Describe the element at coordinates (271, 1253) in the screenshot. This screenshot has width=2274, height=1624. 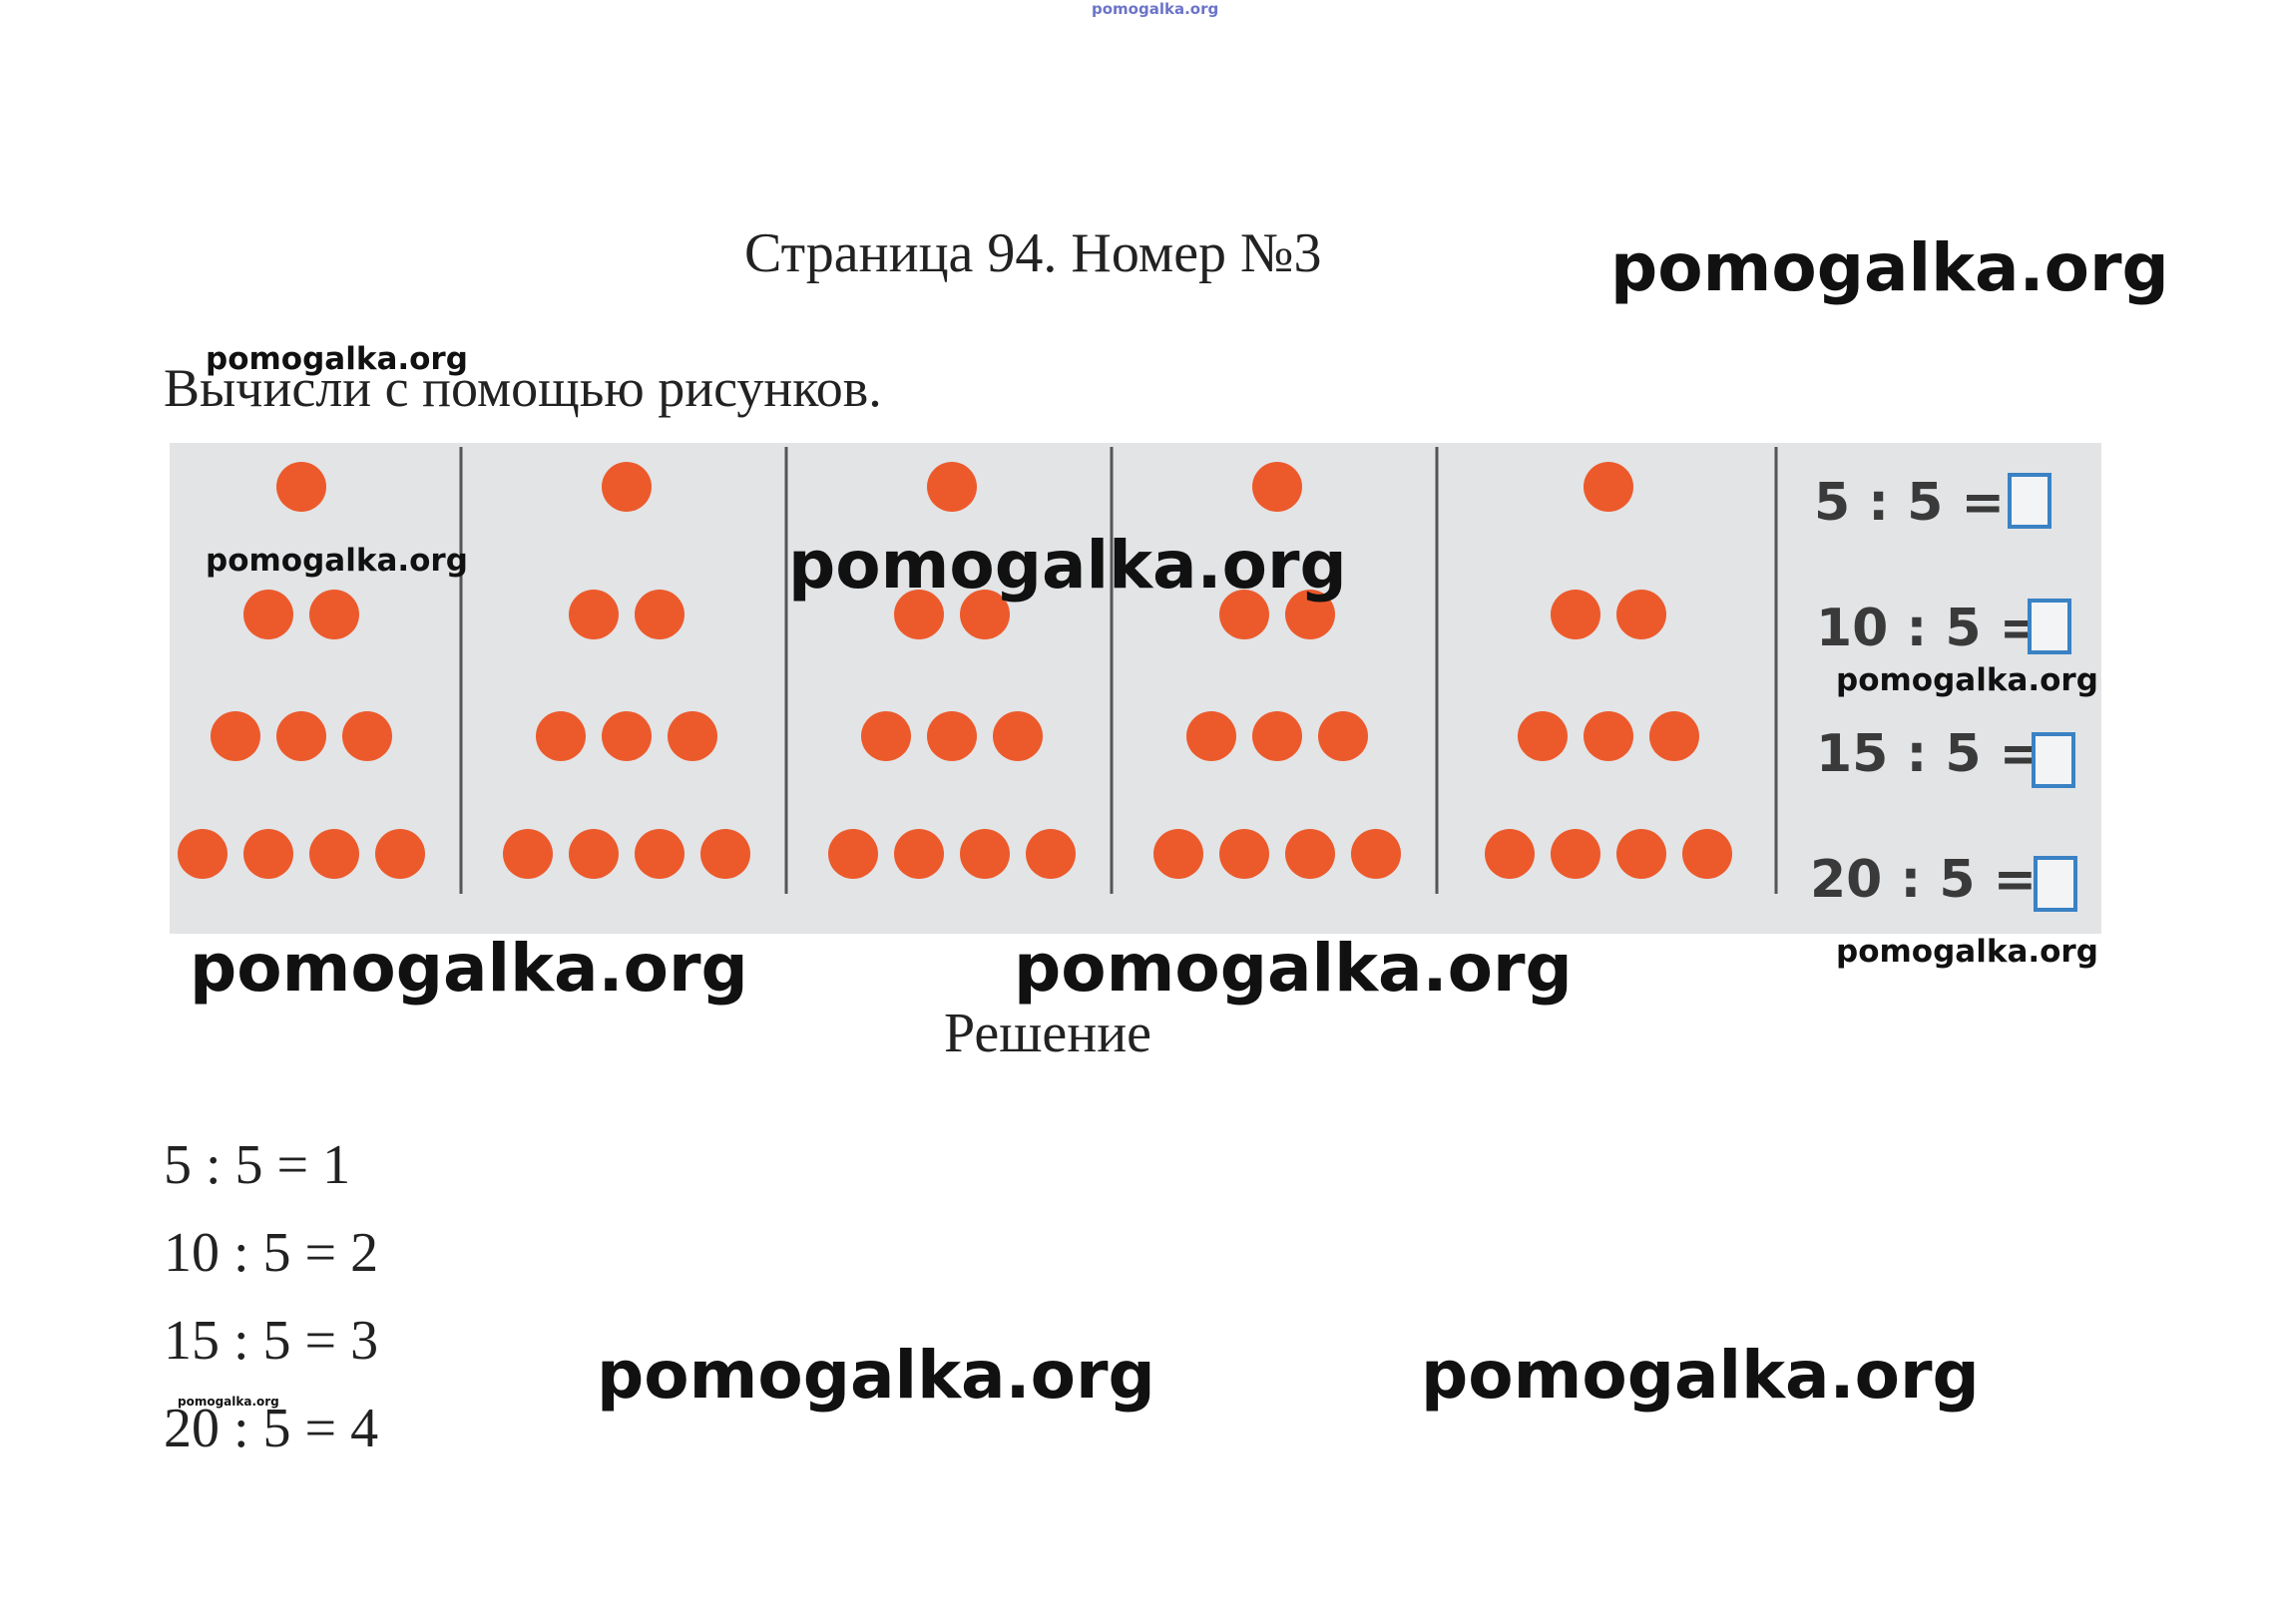
I see `answer-line-2: 10 : 5 = 2` at that location.